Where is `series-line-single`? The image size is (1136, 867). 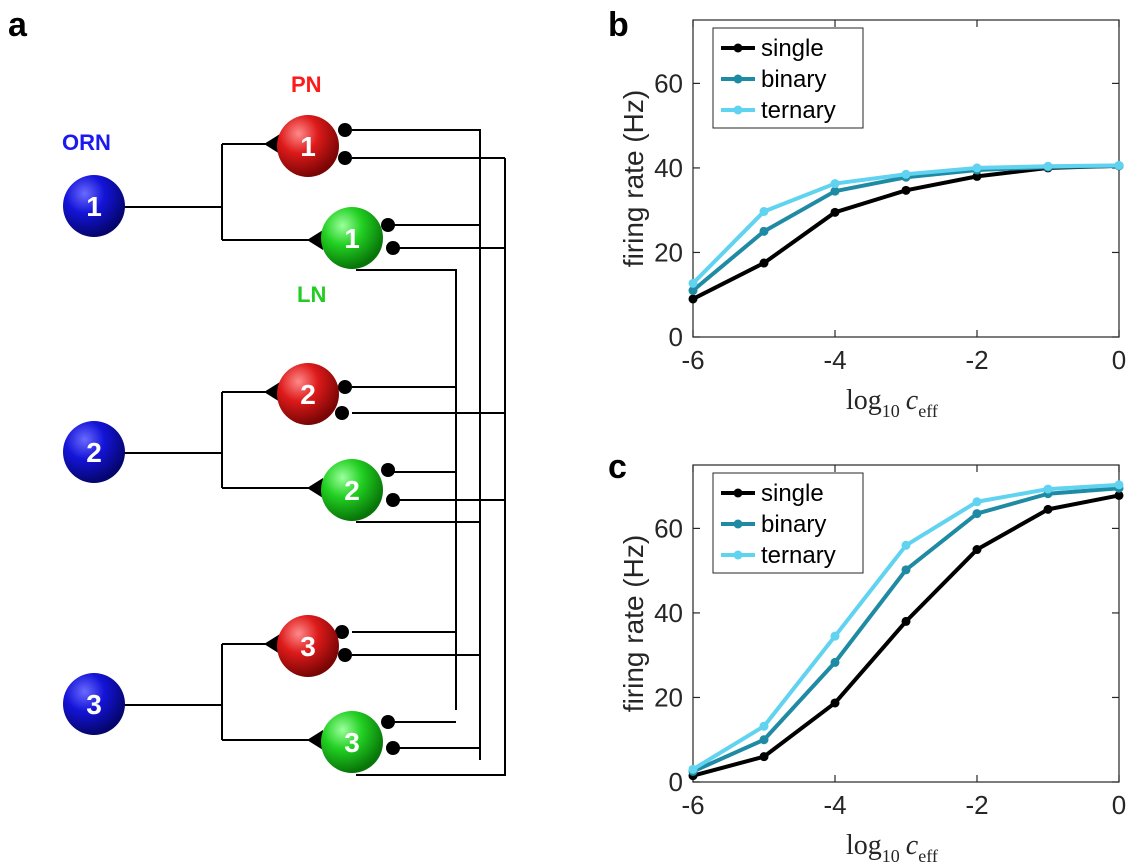 series-line-single is located at coordinates (906, 232).